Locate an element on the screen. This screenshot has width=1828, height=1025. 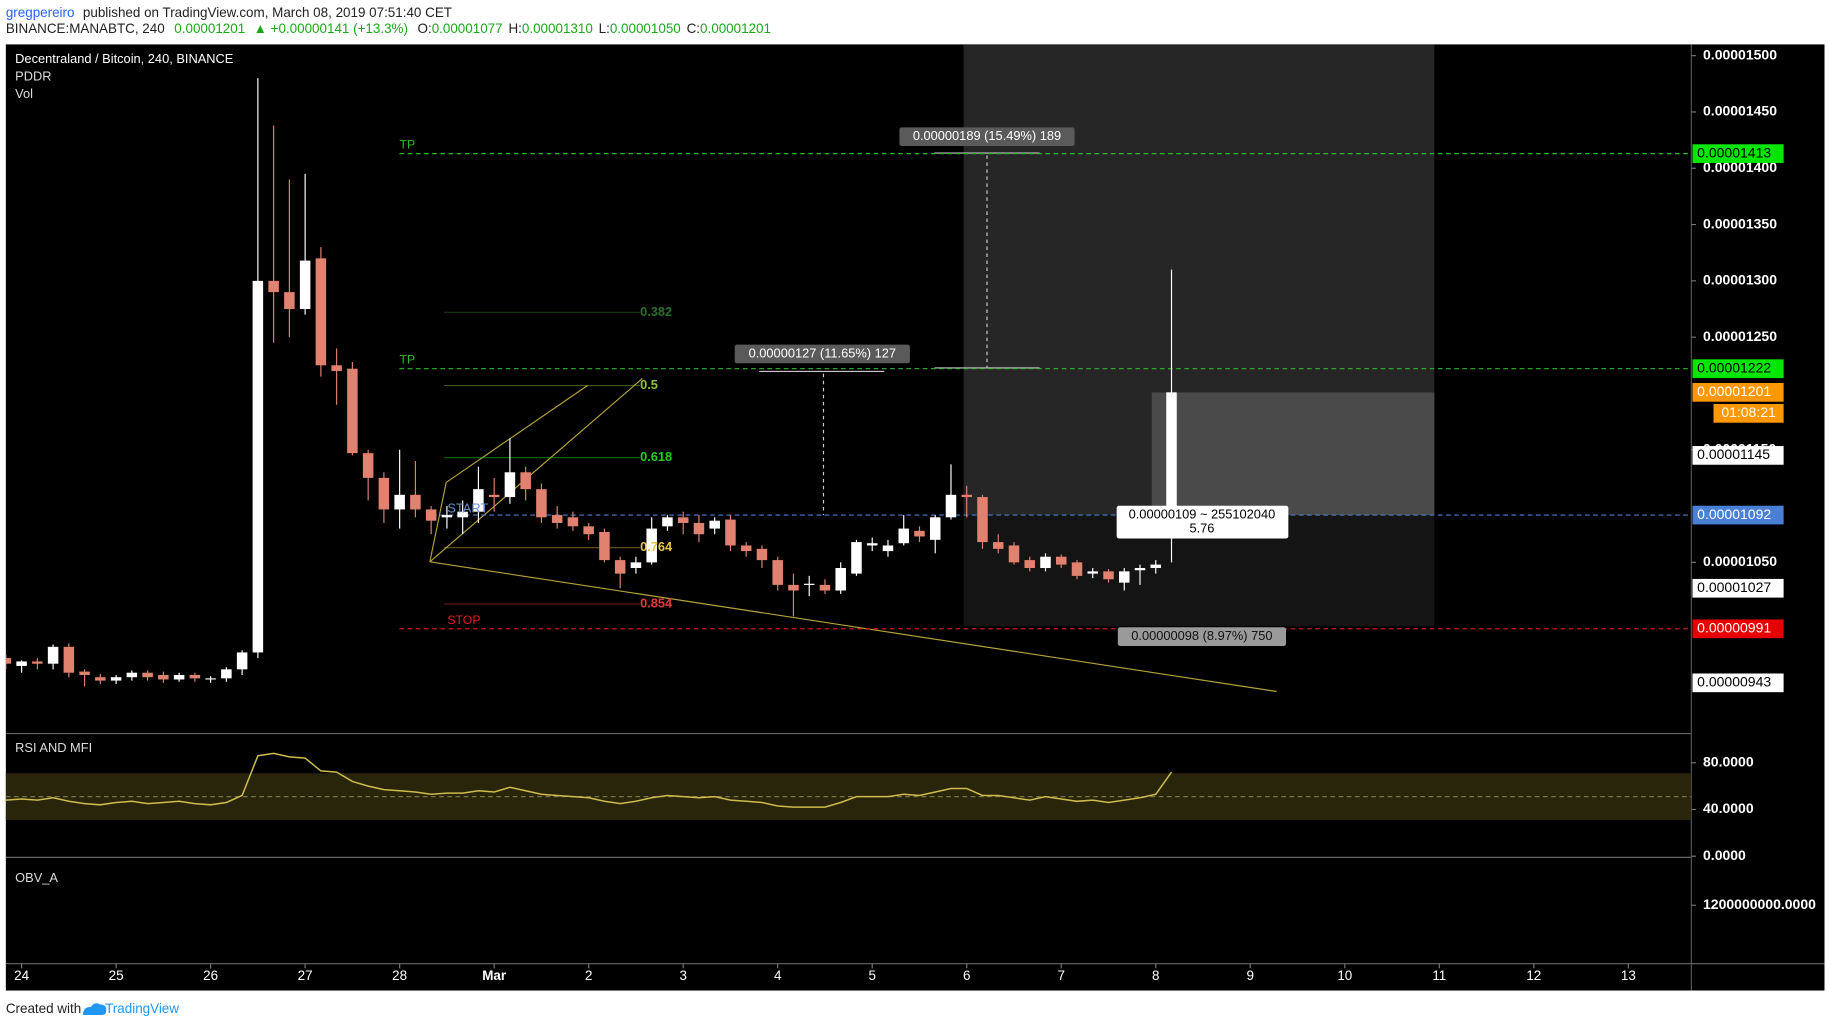
author: gregpereiro is located at coordinates (40, 11).